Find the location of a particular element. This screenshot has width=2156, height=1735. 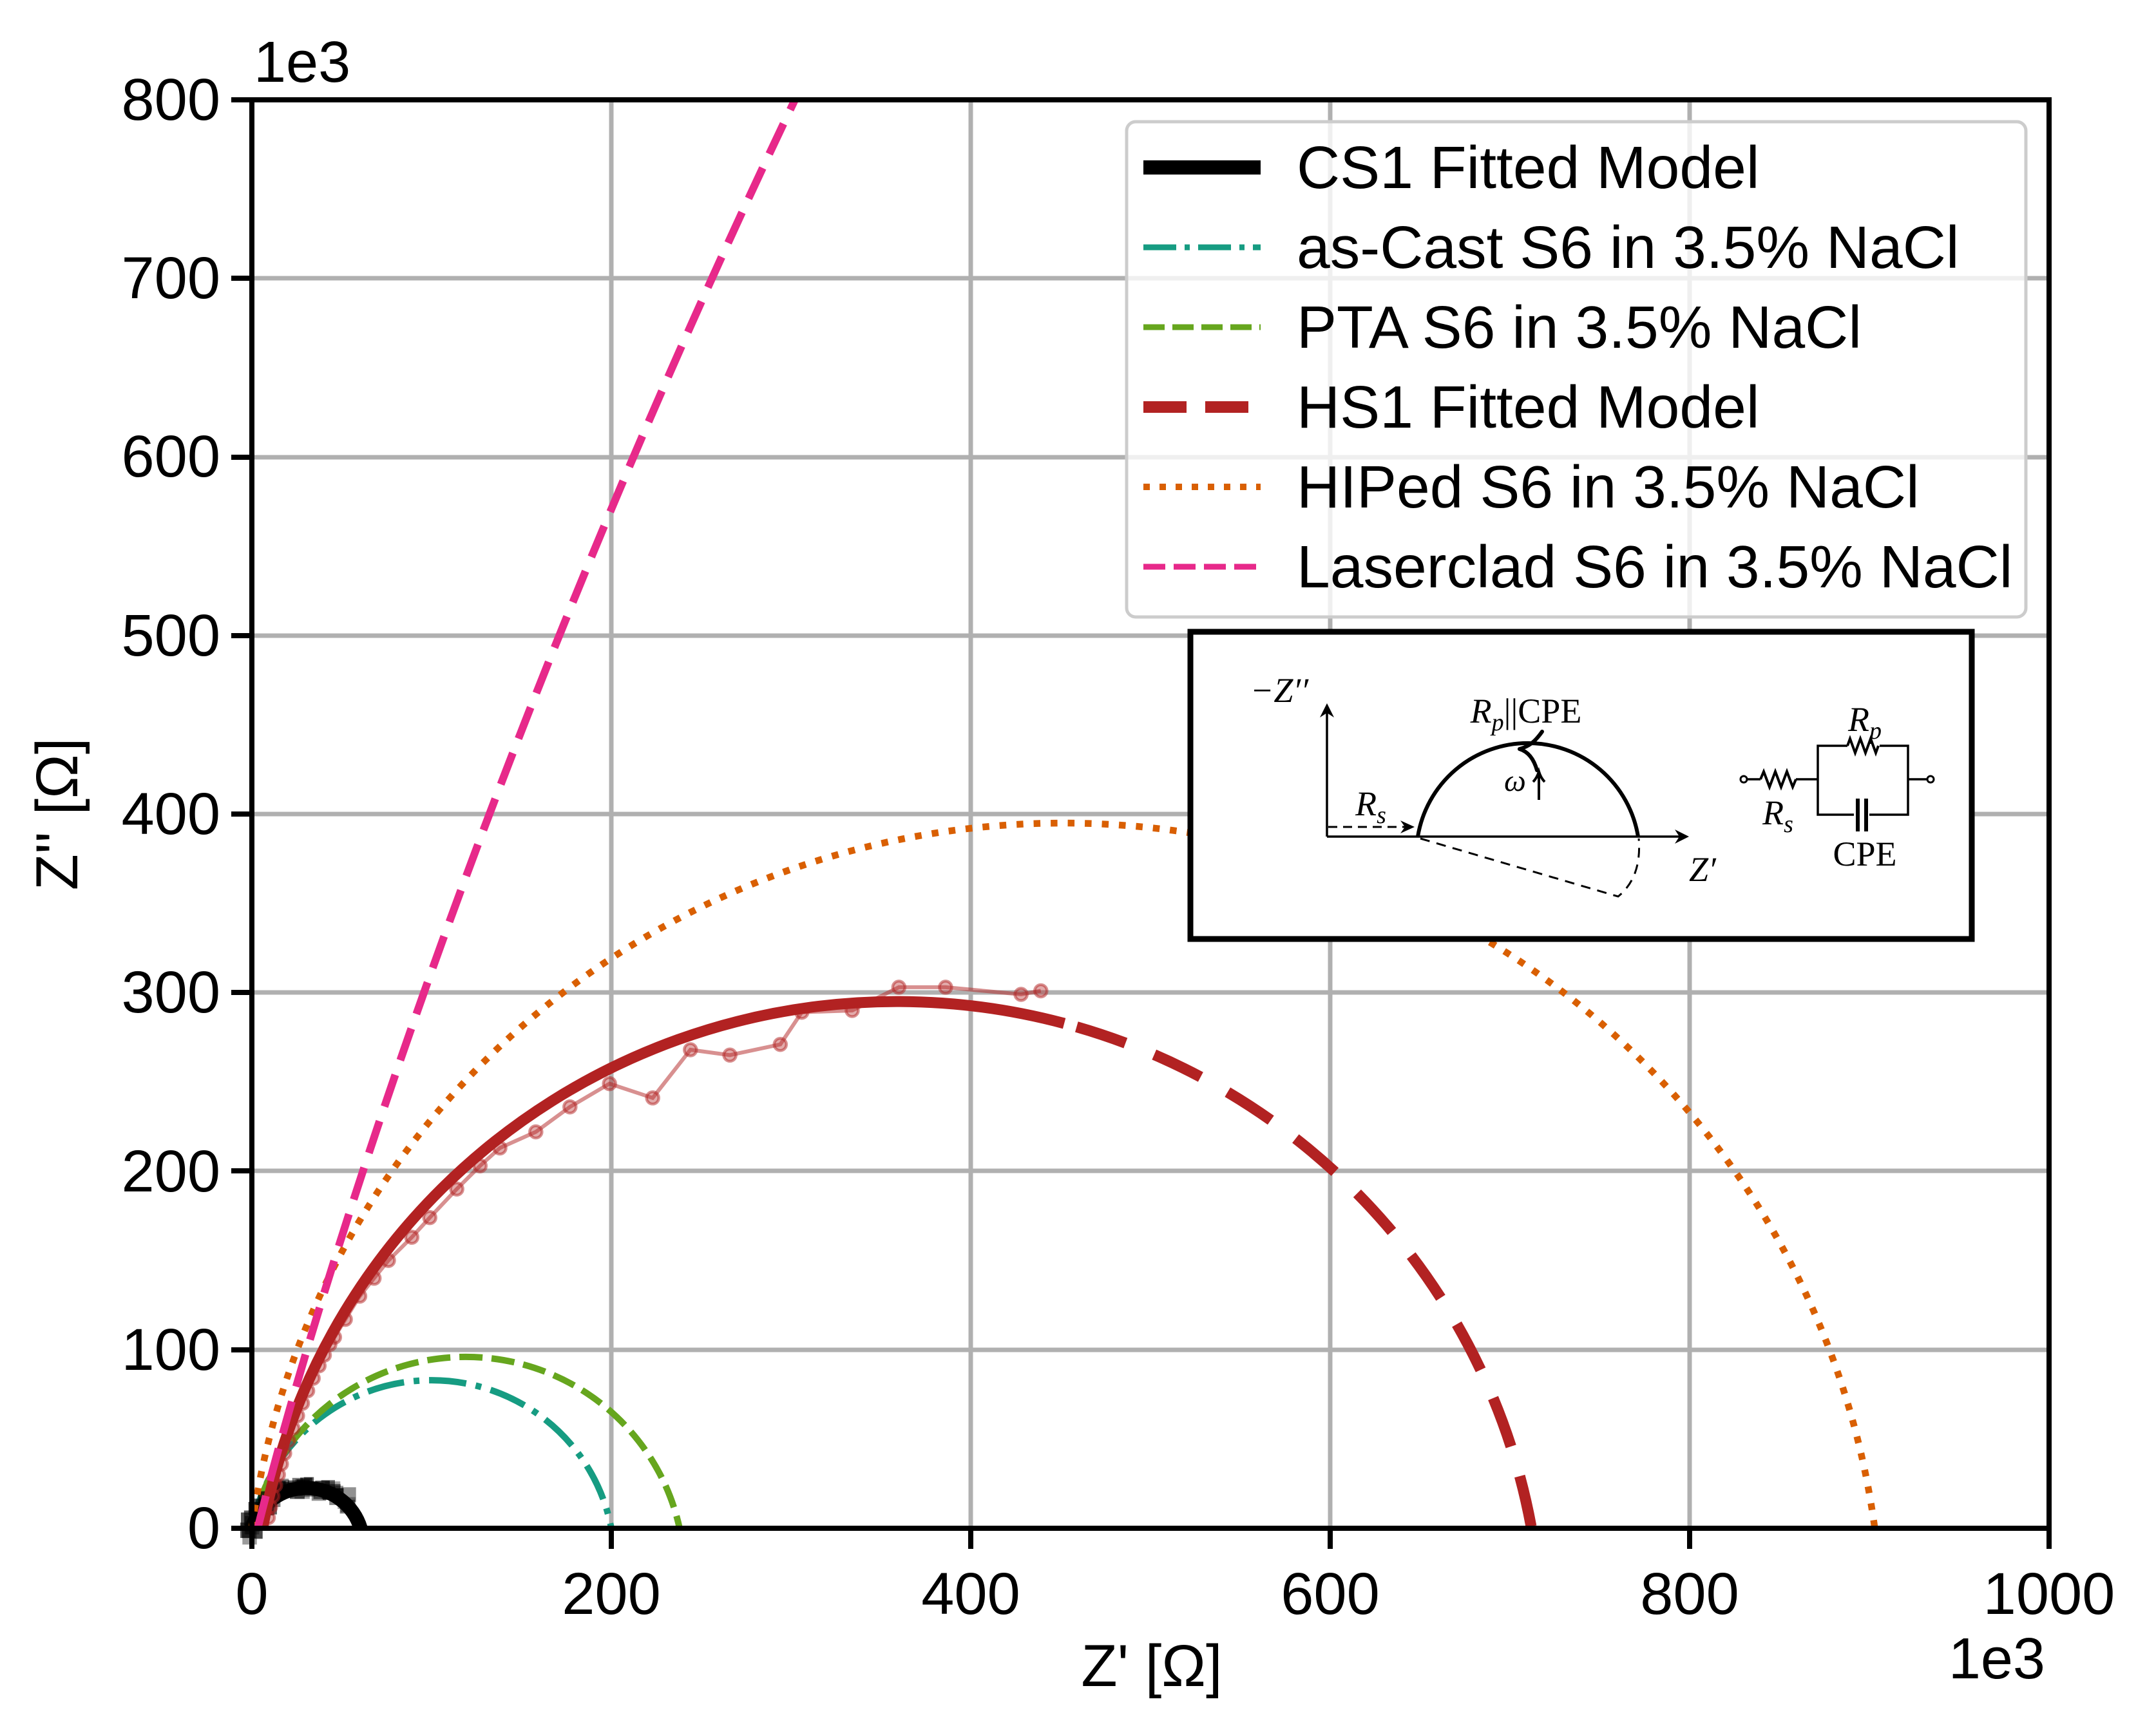

svg-text: Z' [Ω] is located at coordinates (1151, 1666).